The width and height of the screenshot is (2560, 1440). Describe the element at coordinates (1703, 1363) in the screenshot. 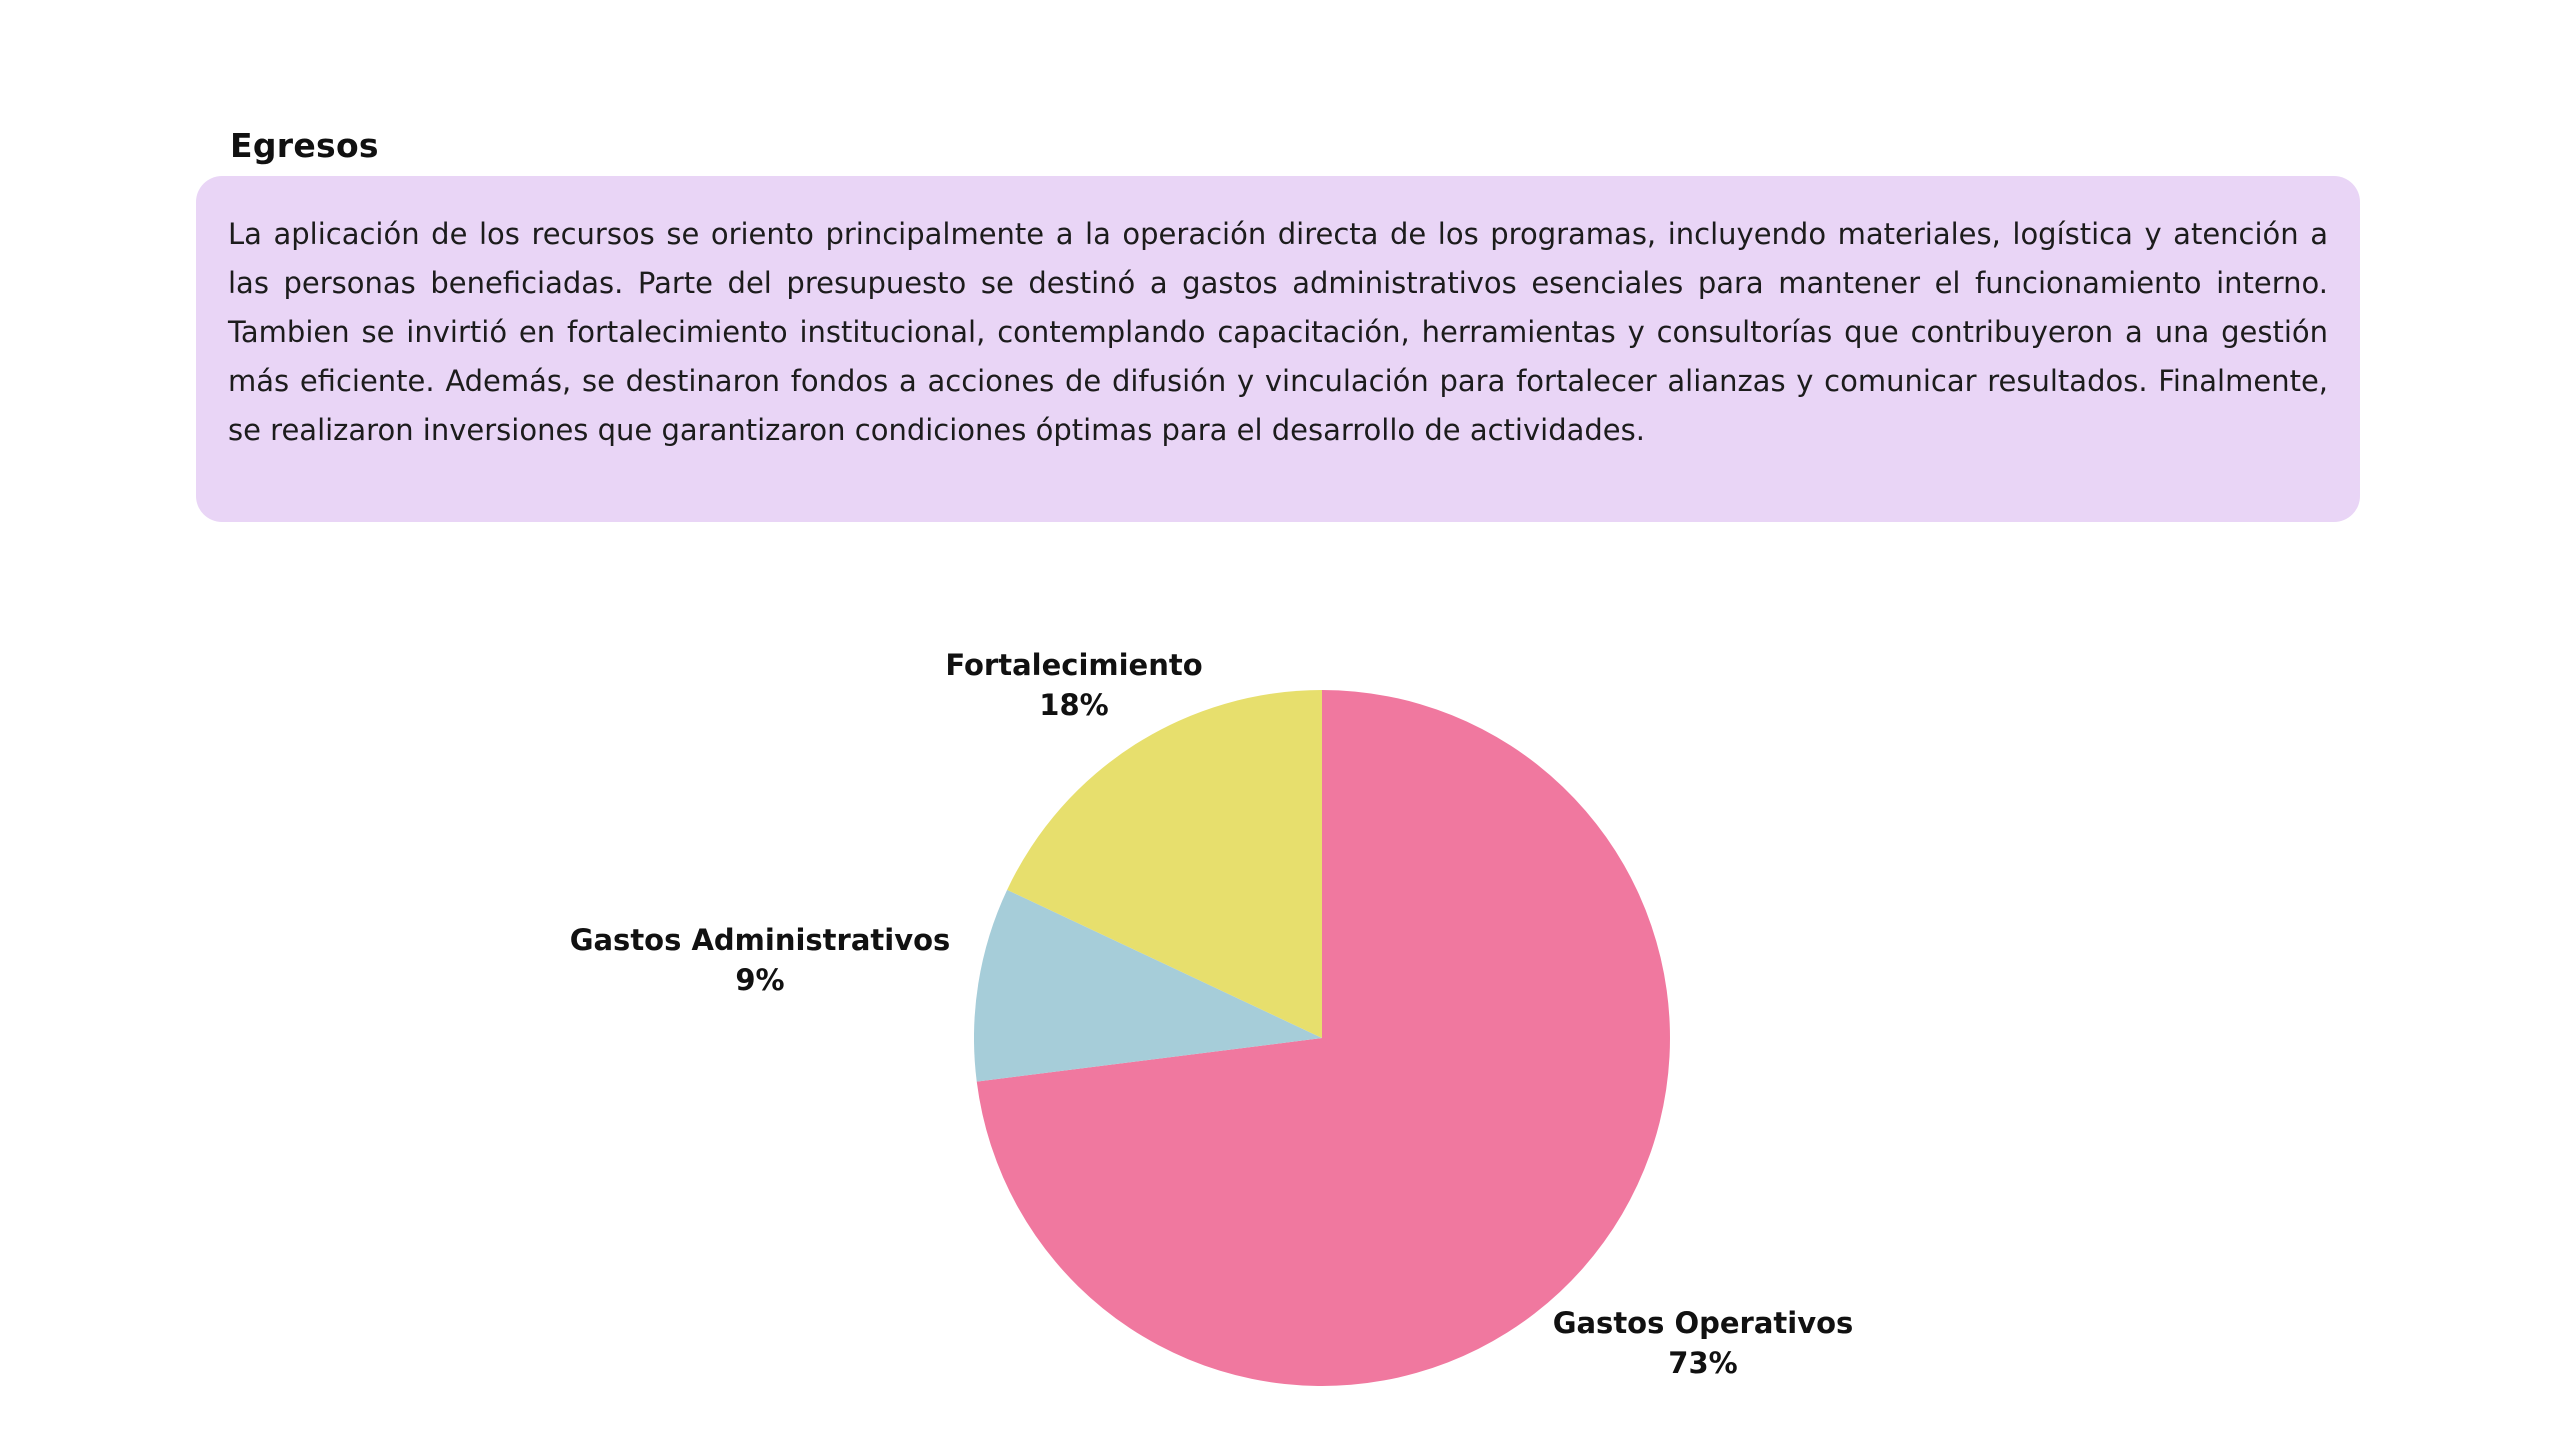

I see `pie-label-pct: 73%` at that location.